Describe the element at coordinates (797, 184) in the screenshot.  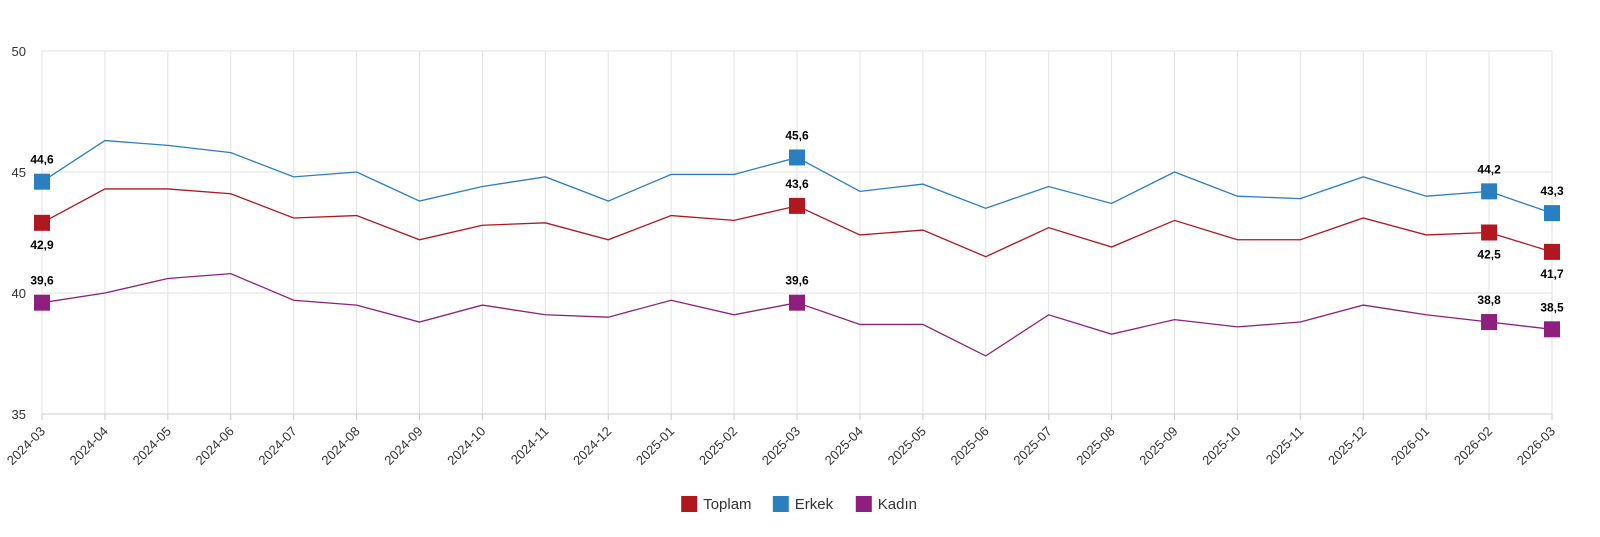
I see `data-label: 43,6` at that location.